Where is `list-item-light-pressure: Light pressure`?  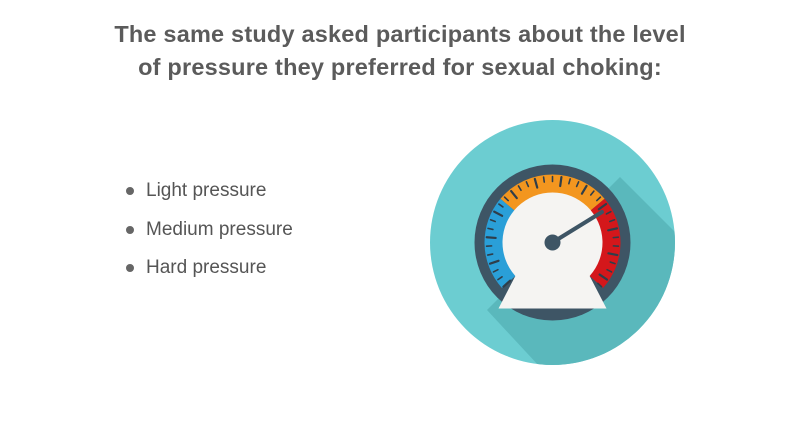 list-item-light-pressure: Light pressure is located at coordinates (208, 193).